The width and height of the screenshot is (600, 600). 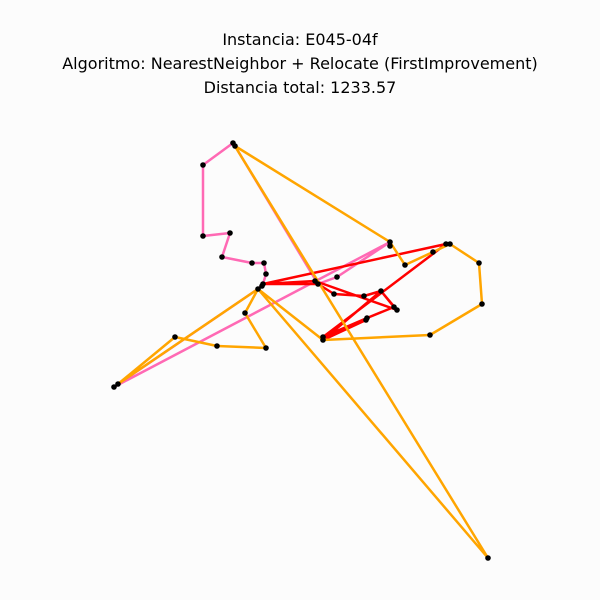 What do you see at coordinates (300, 39) in the screenshot?
I see `chart-title-instance: Instancia: E045-04f` at bounding box center [300, 39].